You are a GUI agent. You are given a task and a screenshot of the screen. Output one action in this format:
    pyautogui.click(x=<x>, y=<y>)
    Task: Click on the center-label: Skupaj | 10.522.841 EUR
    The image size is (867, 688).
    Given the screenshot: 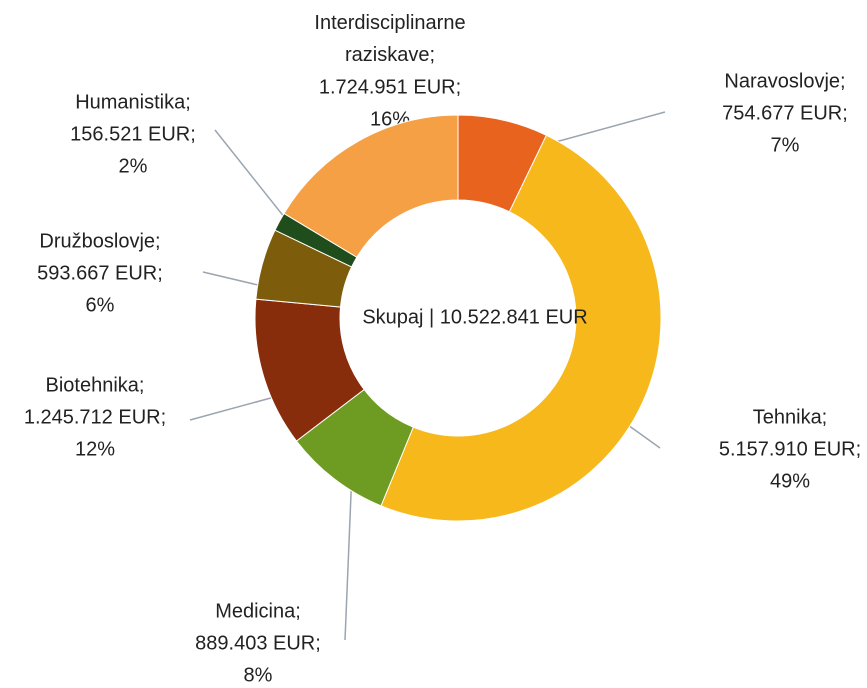 What is the action you would take?
    pyautogui.click(x=474, y=317)
    